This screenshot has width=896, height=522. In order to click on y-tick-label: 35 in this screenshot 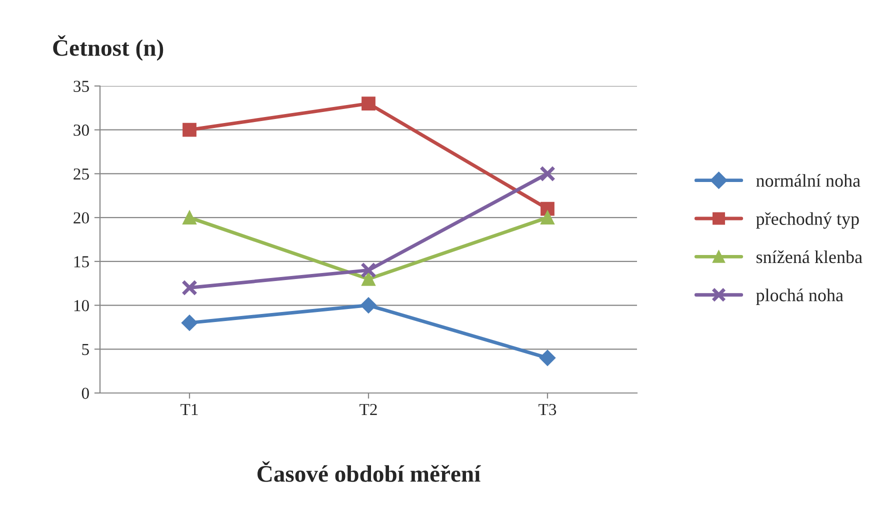, I will do `click(81, 86)`.